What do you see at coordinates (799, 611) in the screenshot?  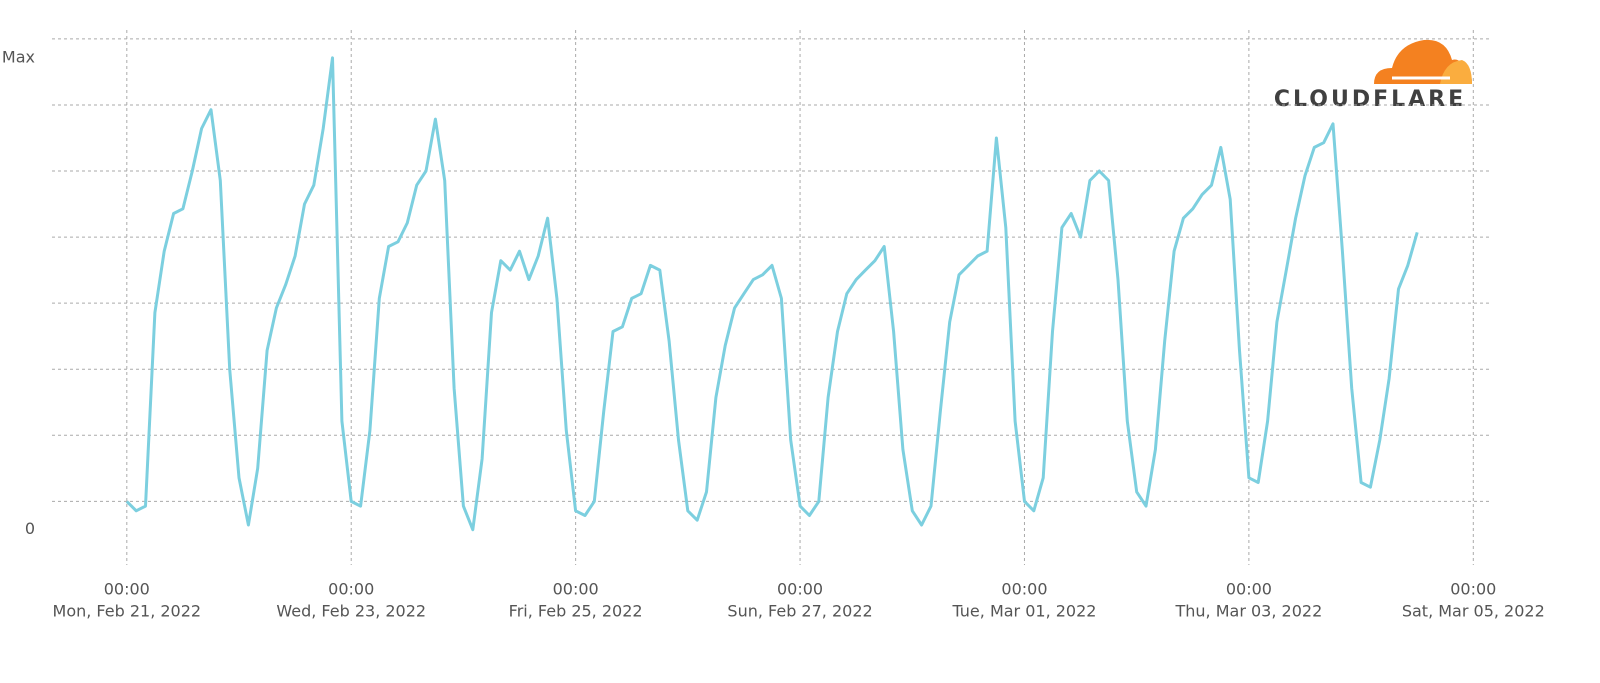 I see `x-tick-label: Sun, Feb 27, 2022` at bounding box center [799, 611].